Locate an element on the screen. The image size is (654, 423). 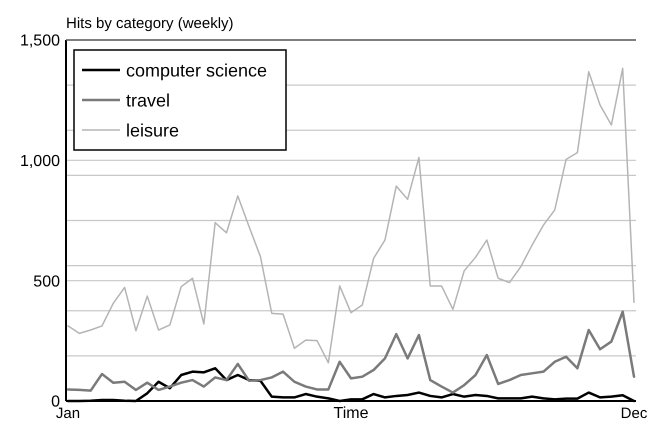
legend-label: computer science is located at coordinates (197, 70).